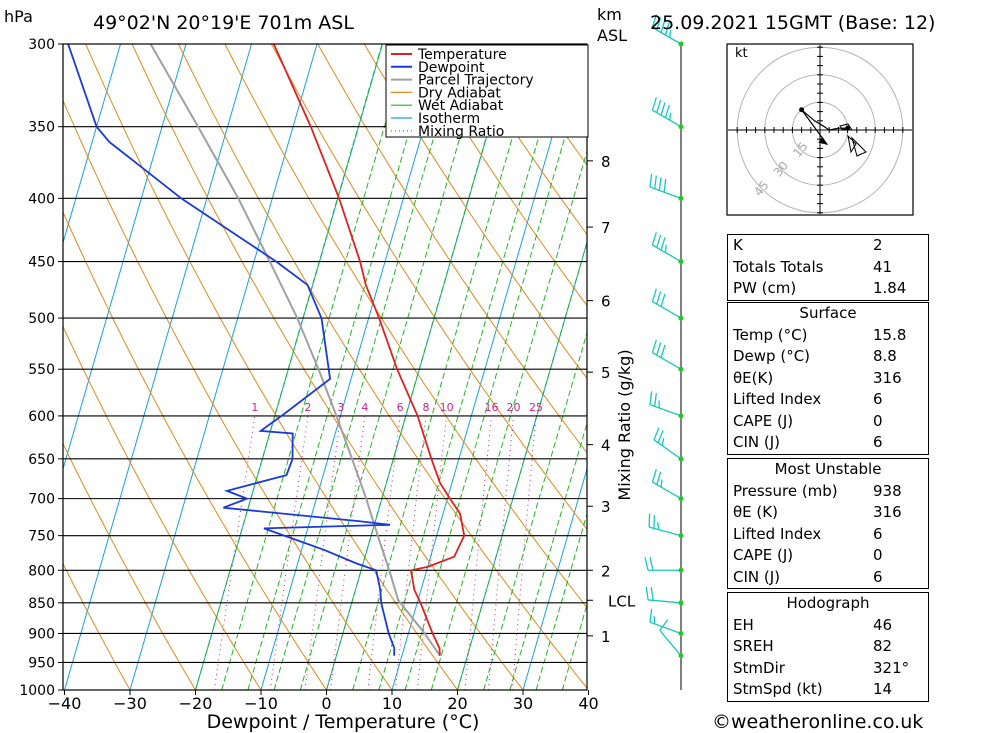 This screenshot has width=1000, height=733. I want to click on height-tick-label: 4, so click(606, 446).